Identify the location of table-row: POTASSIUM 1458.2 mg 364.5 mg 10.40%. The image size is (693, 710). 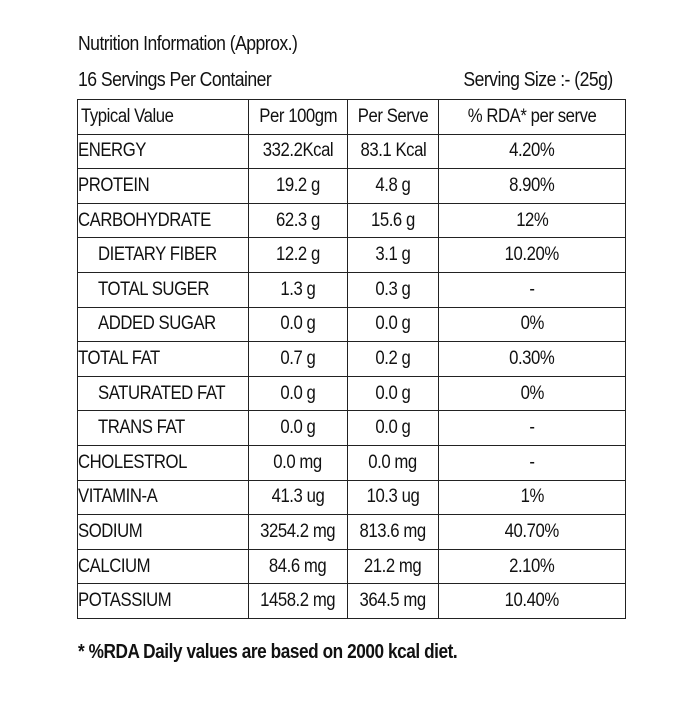
(351, 601).